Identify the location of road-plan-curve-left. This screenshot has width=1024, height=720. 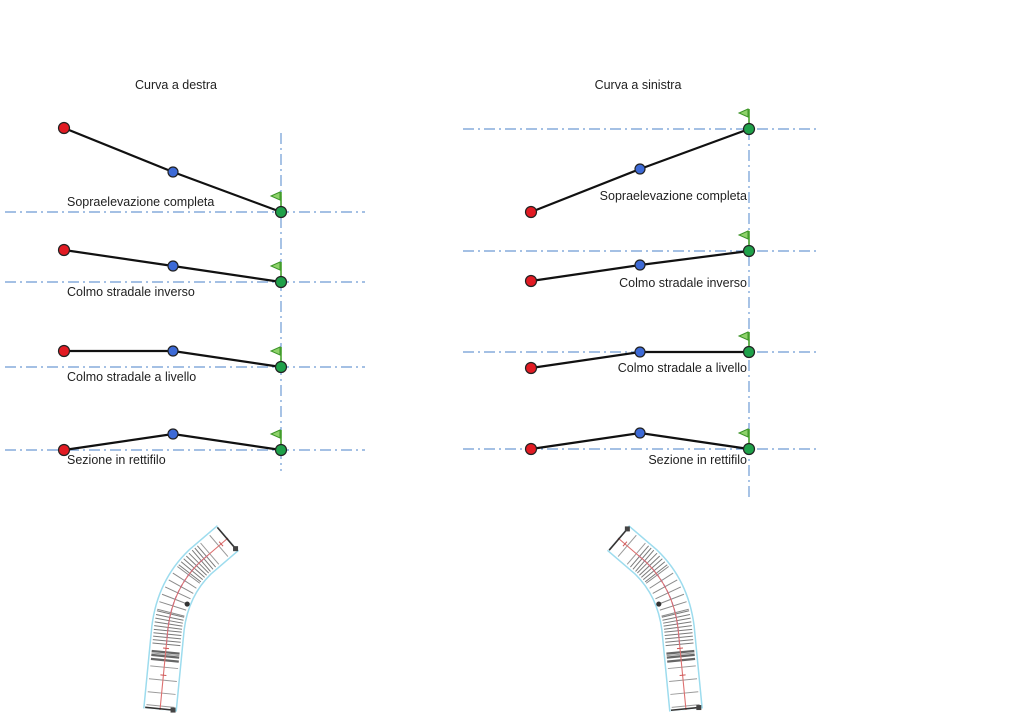
(654, 618).